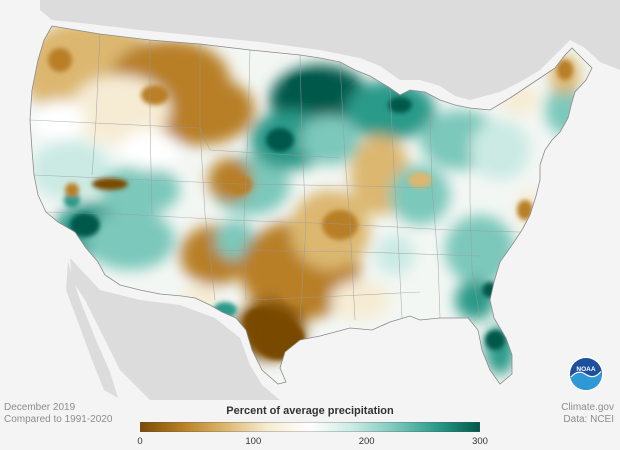 The height and width of the screenshot is (450, 620). What do you see at coordinates (586, 374) in the screenshot?
I see `noaa-logo-icon: NOAA` at bounding box center [586, 374].